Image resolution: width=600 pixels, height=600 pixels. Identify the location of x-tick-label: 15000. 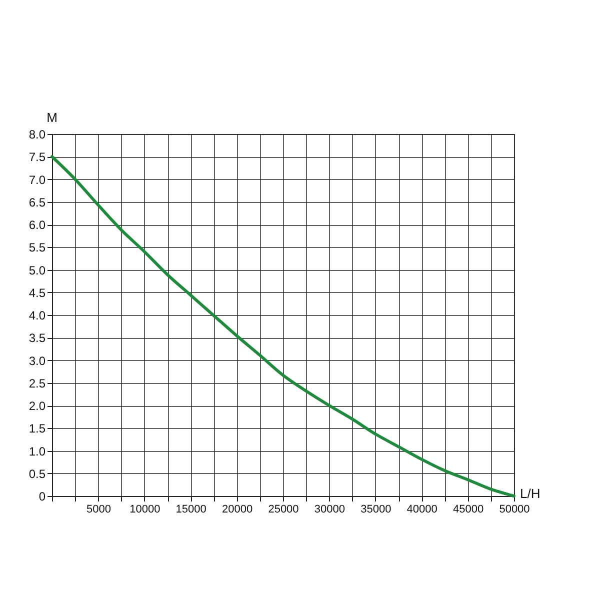
(191, 510).